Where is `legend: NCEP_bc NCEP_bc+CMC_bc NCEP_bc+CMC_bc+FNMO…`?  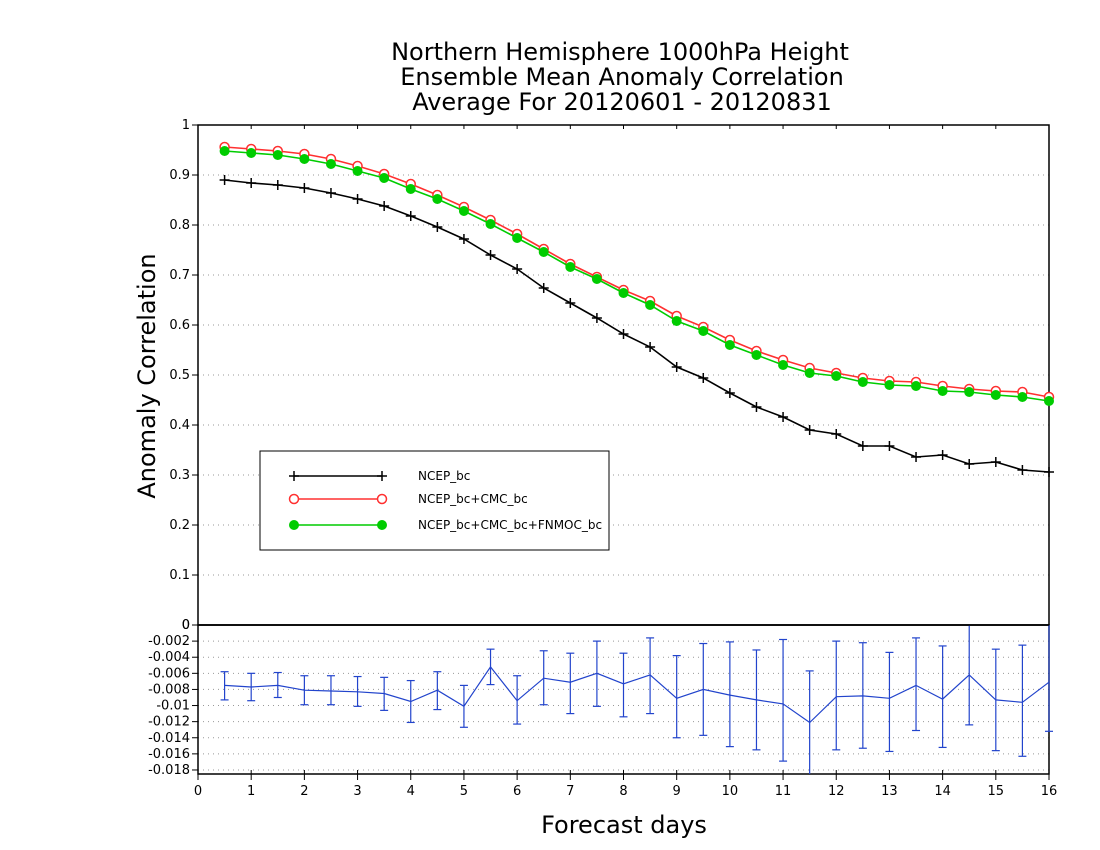
legend: NCEP_bc NCEP_bc+CMC_bc NCEP_bc+CMC_bc+FNMO… is located at coordinates (434, 500).